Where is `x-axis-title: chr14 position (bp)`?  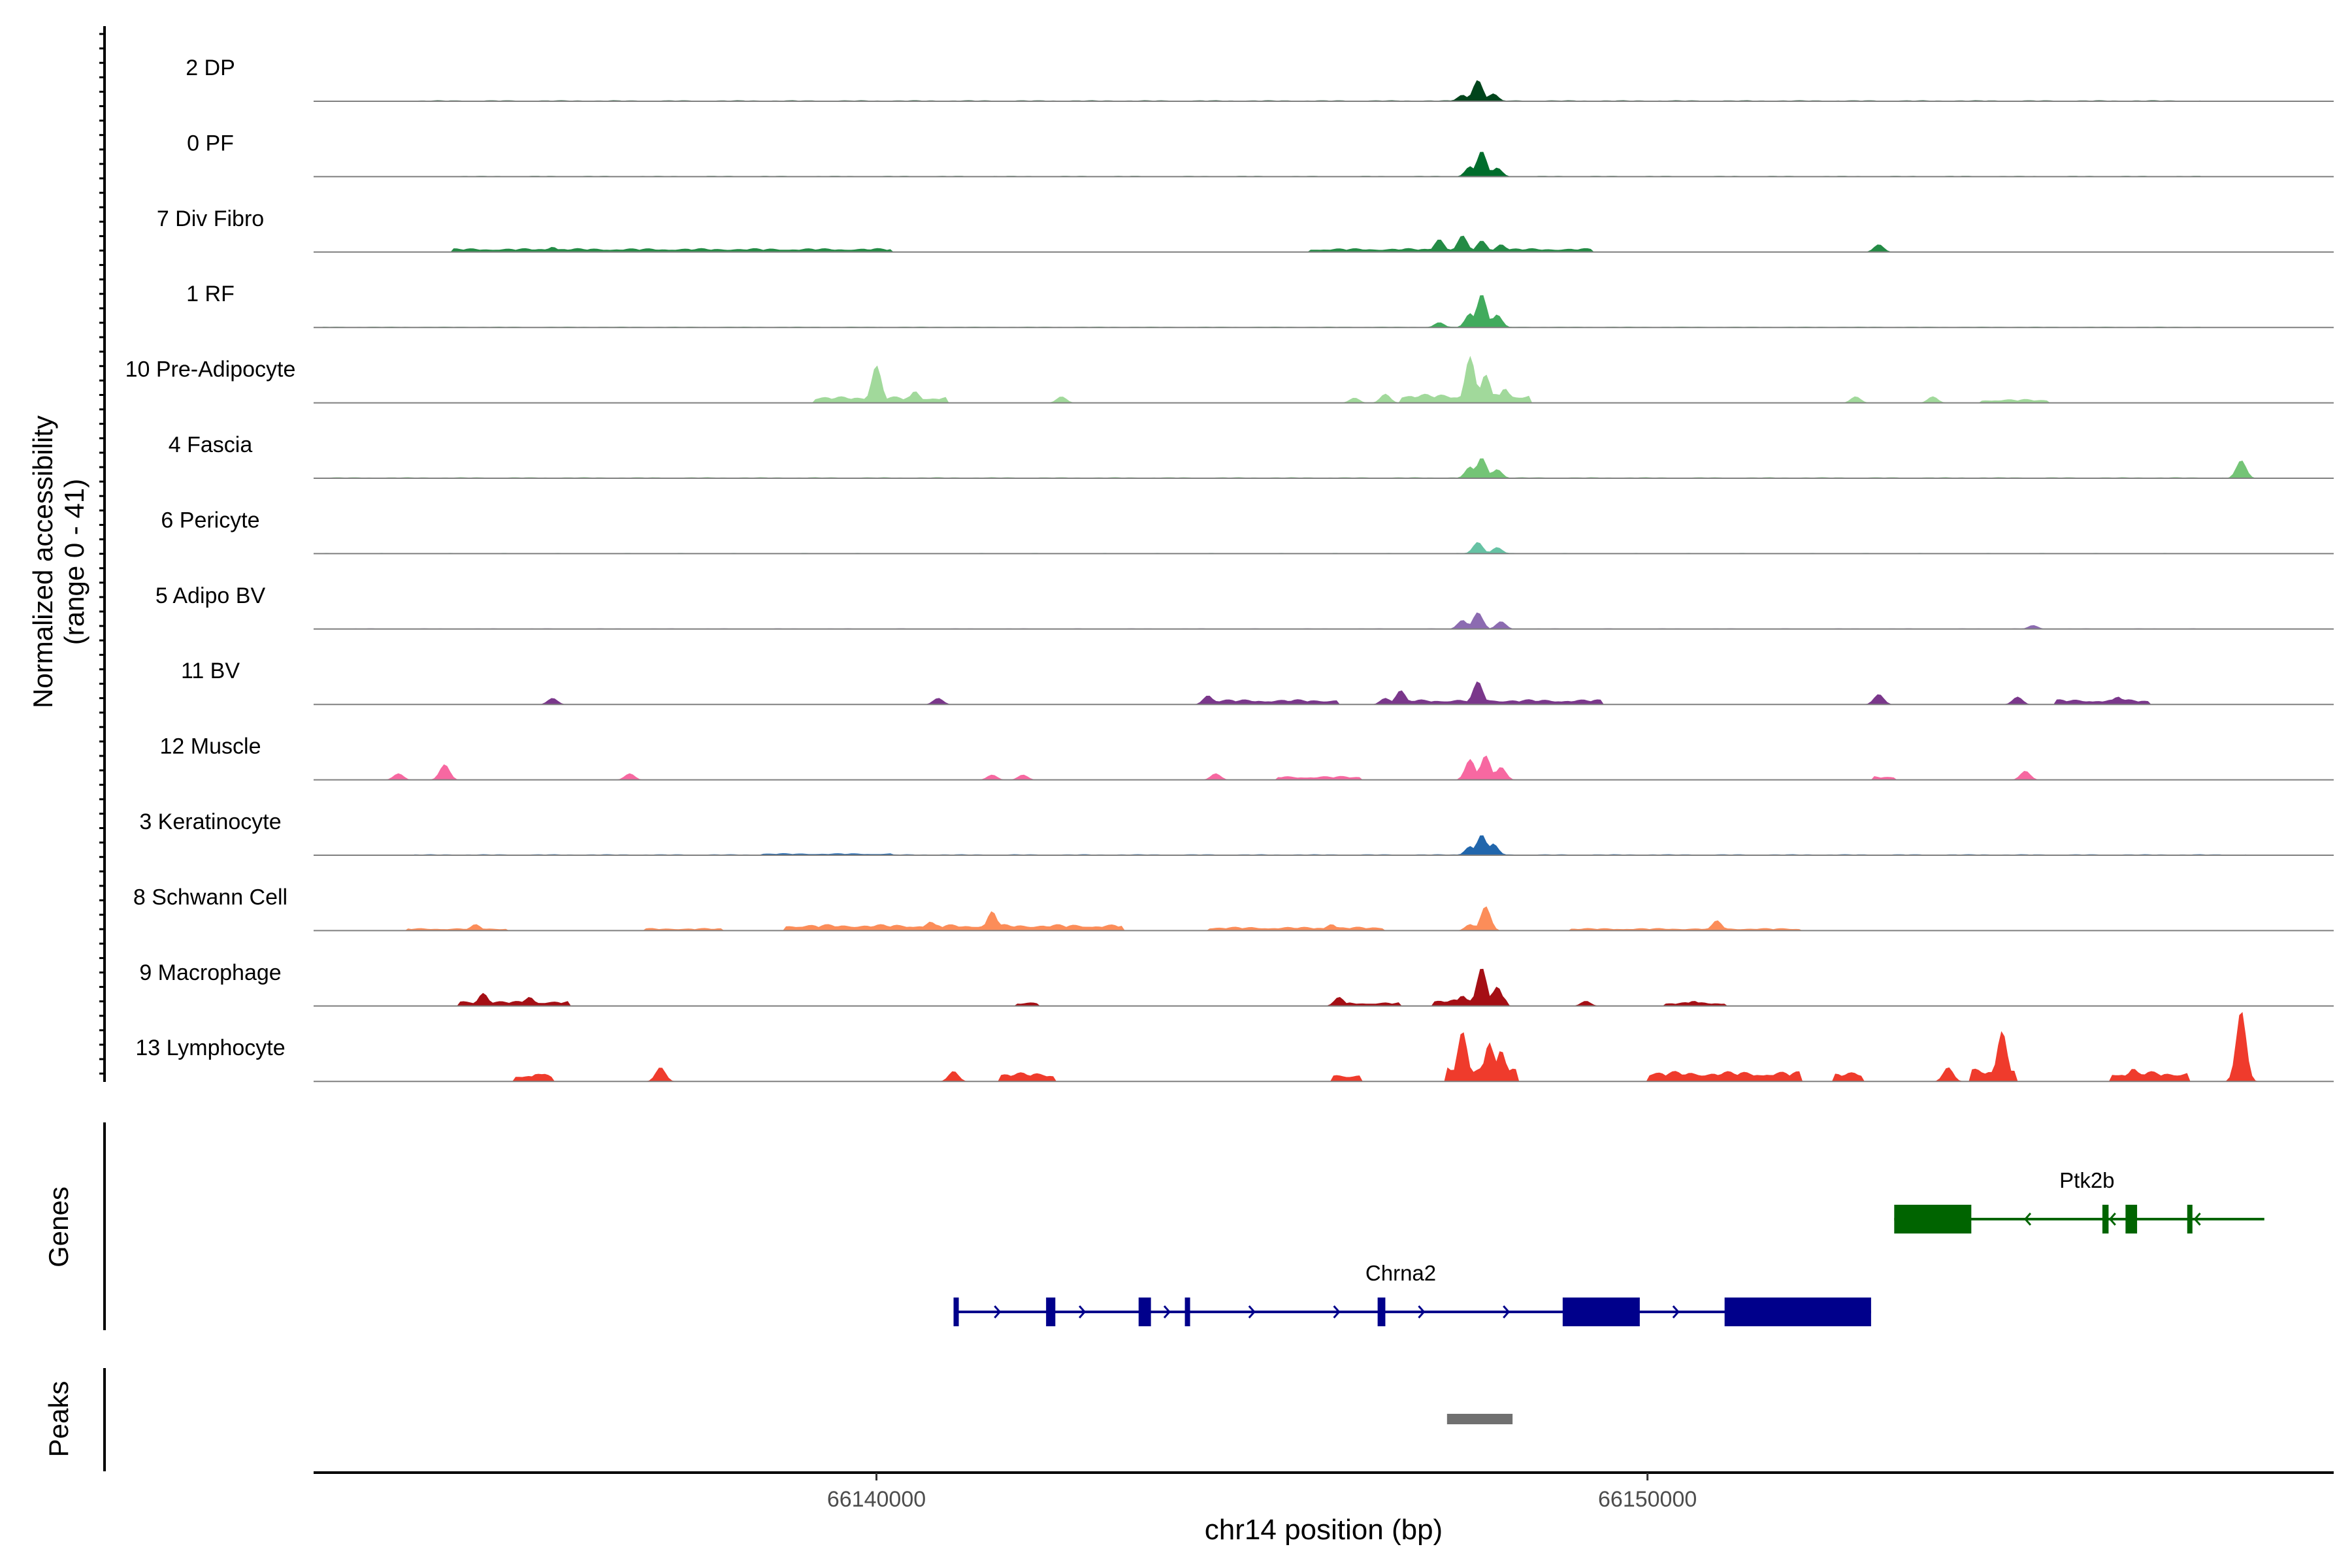
x-axis-title: chr14 position (bp) is located at coordinates (1324, 1530).